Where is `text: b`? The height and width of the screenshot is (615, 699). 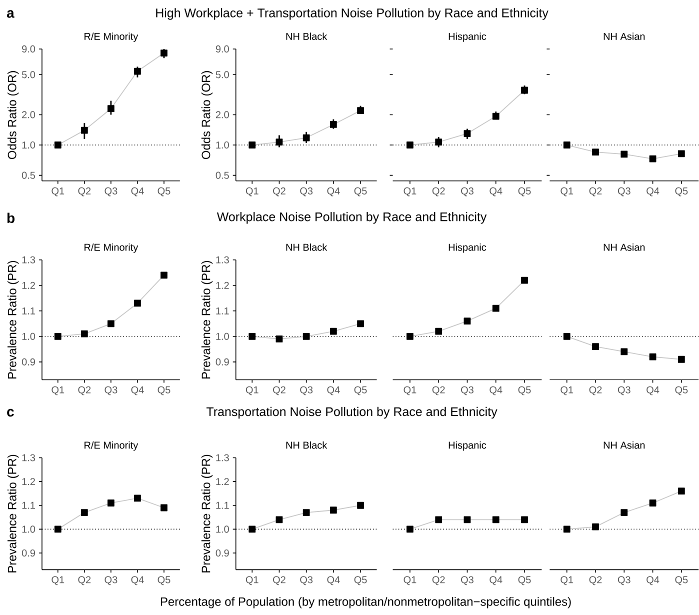 text: b is located at coordinates (11, 218).